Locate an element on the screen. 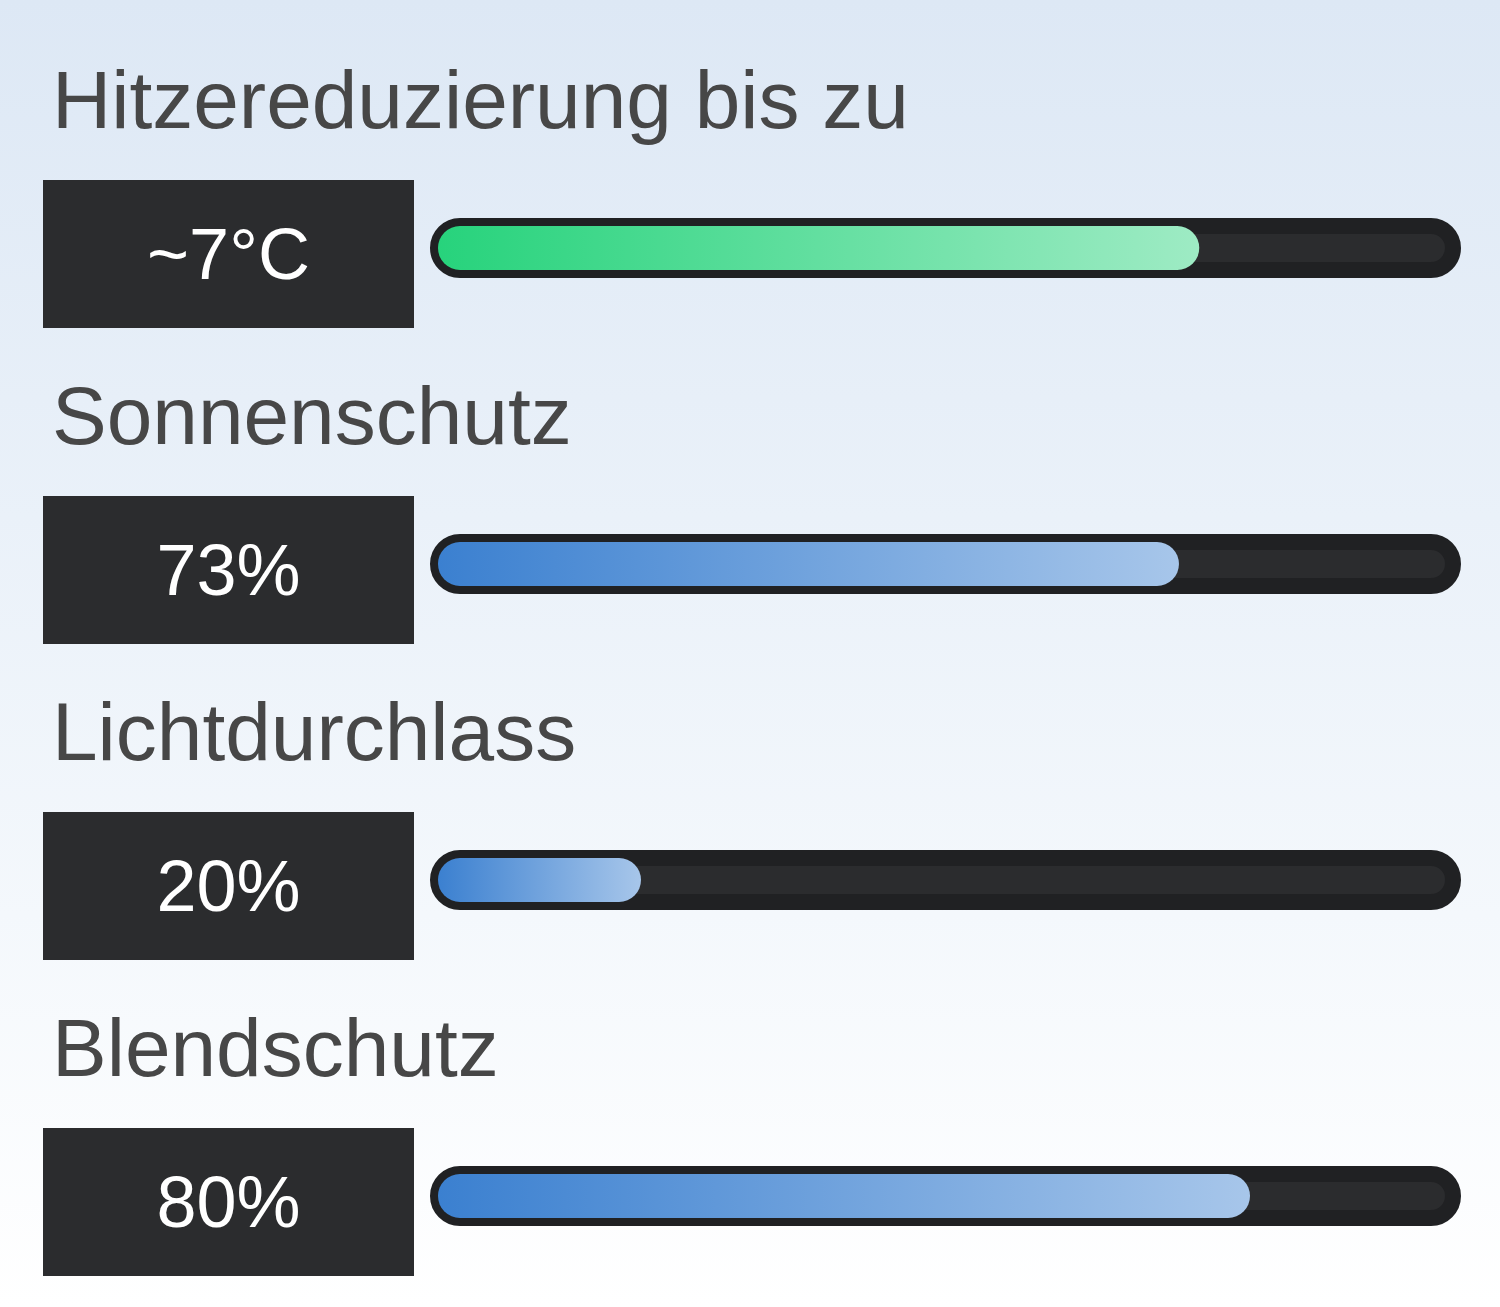  y-tick-label: Sonnenschutz is located at coordinates (312, 415).